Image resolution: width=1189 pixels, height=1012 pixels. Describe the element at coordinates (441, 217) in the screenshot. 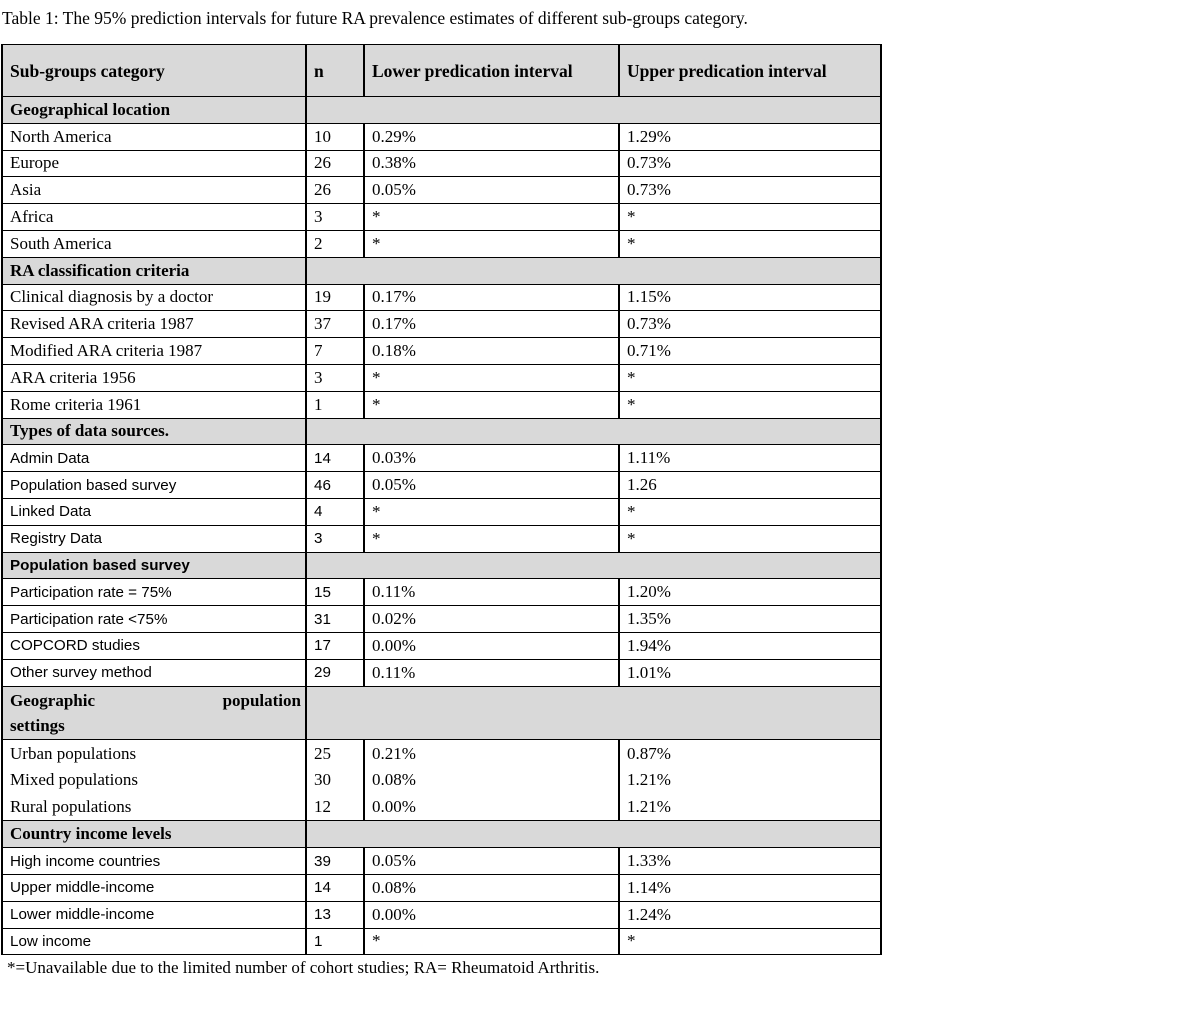

I see `table-row: Africa 3 * *` at that location.